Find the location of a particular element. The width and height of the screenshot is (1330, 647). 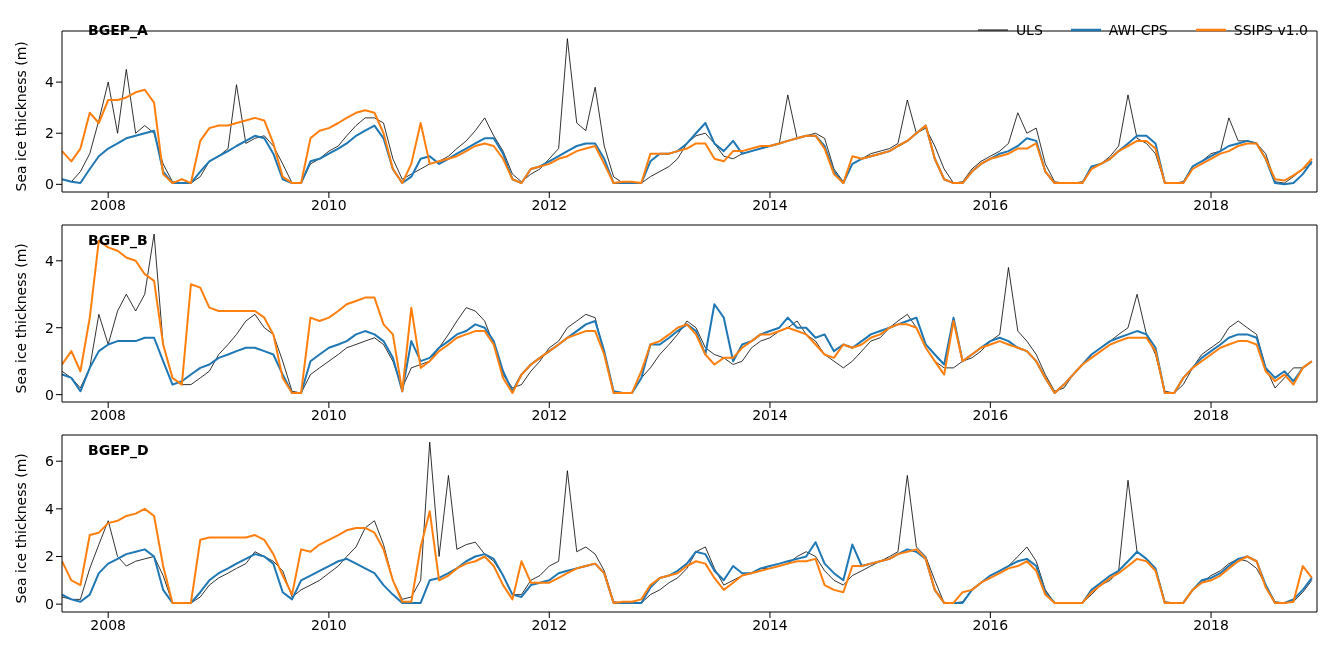

legend-label: AWI-CPS is located at coordinates (1137, 30).